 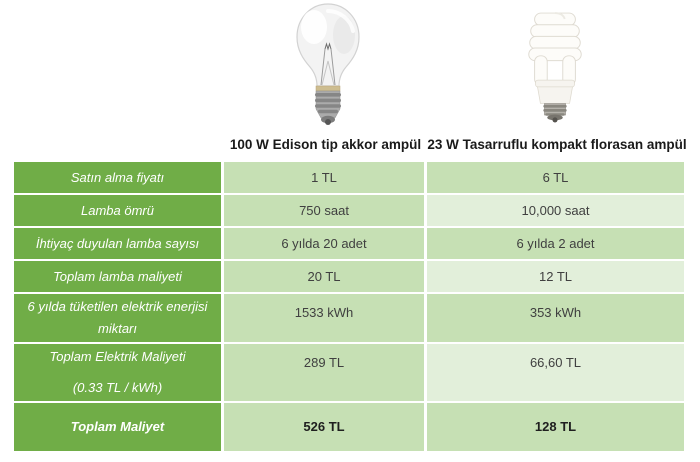 What do you see at coordinates (555, 427) in the screenshot?
I see `cell-cfl-total-cost: 128 TL` at bounding box center [555, 427].